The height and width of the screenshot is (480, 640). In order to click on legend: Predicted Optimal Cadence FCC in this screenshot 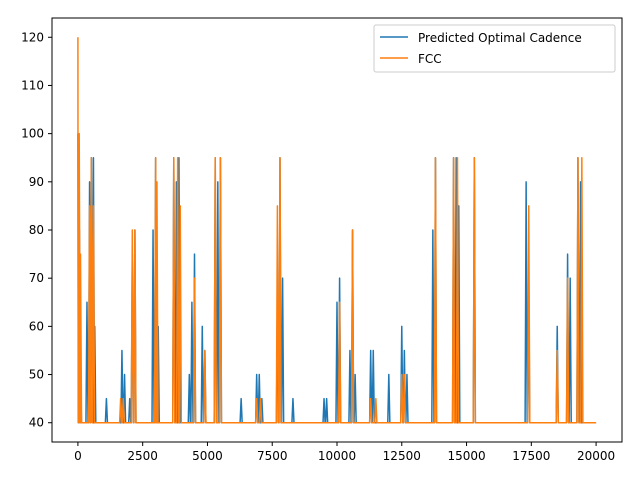, I will do `click(494, 48)`.